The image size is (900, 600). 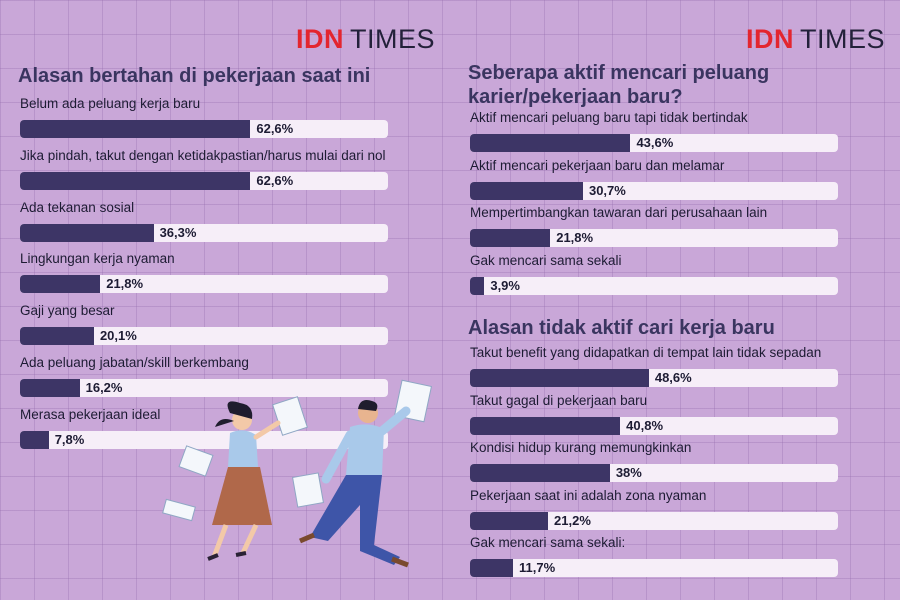 I want to click on woman-figure, so click(x=244, y=481).